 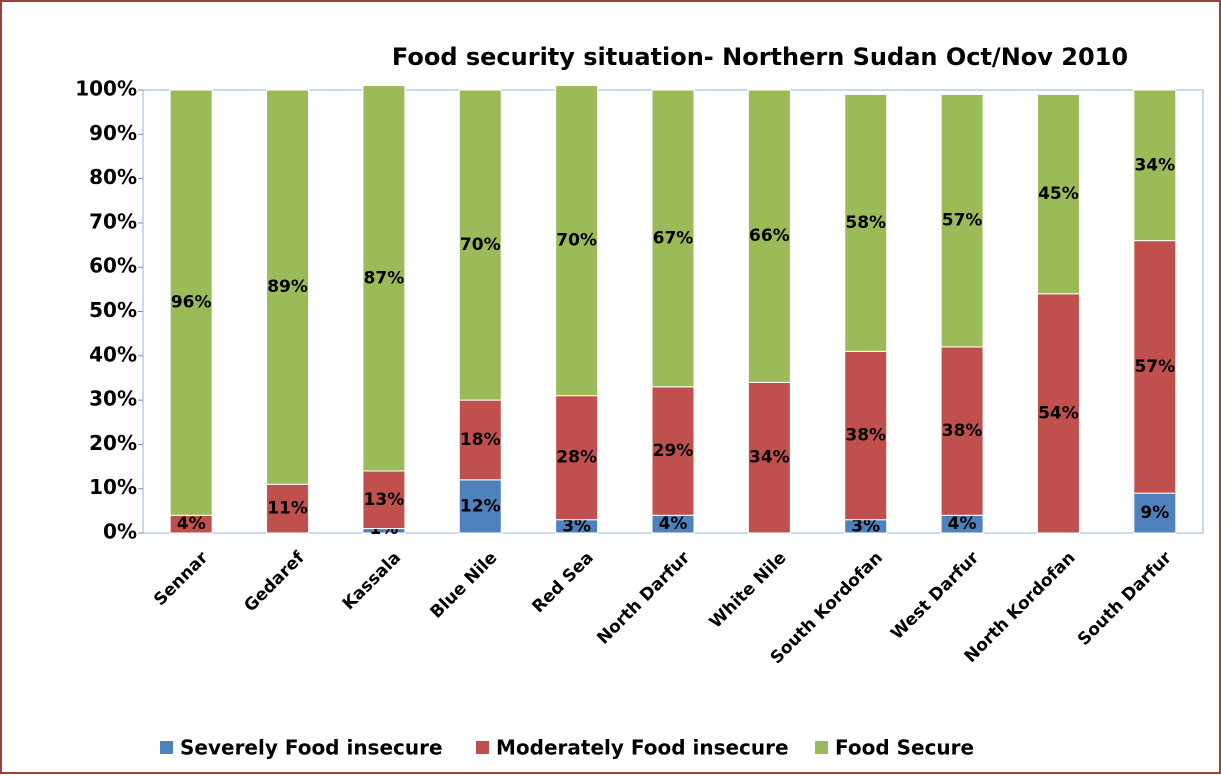 What do you see at coordinates (113, 354) in the screenshot?
I see `y-tick-label: 40%` at bounding box center [113, 354].